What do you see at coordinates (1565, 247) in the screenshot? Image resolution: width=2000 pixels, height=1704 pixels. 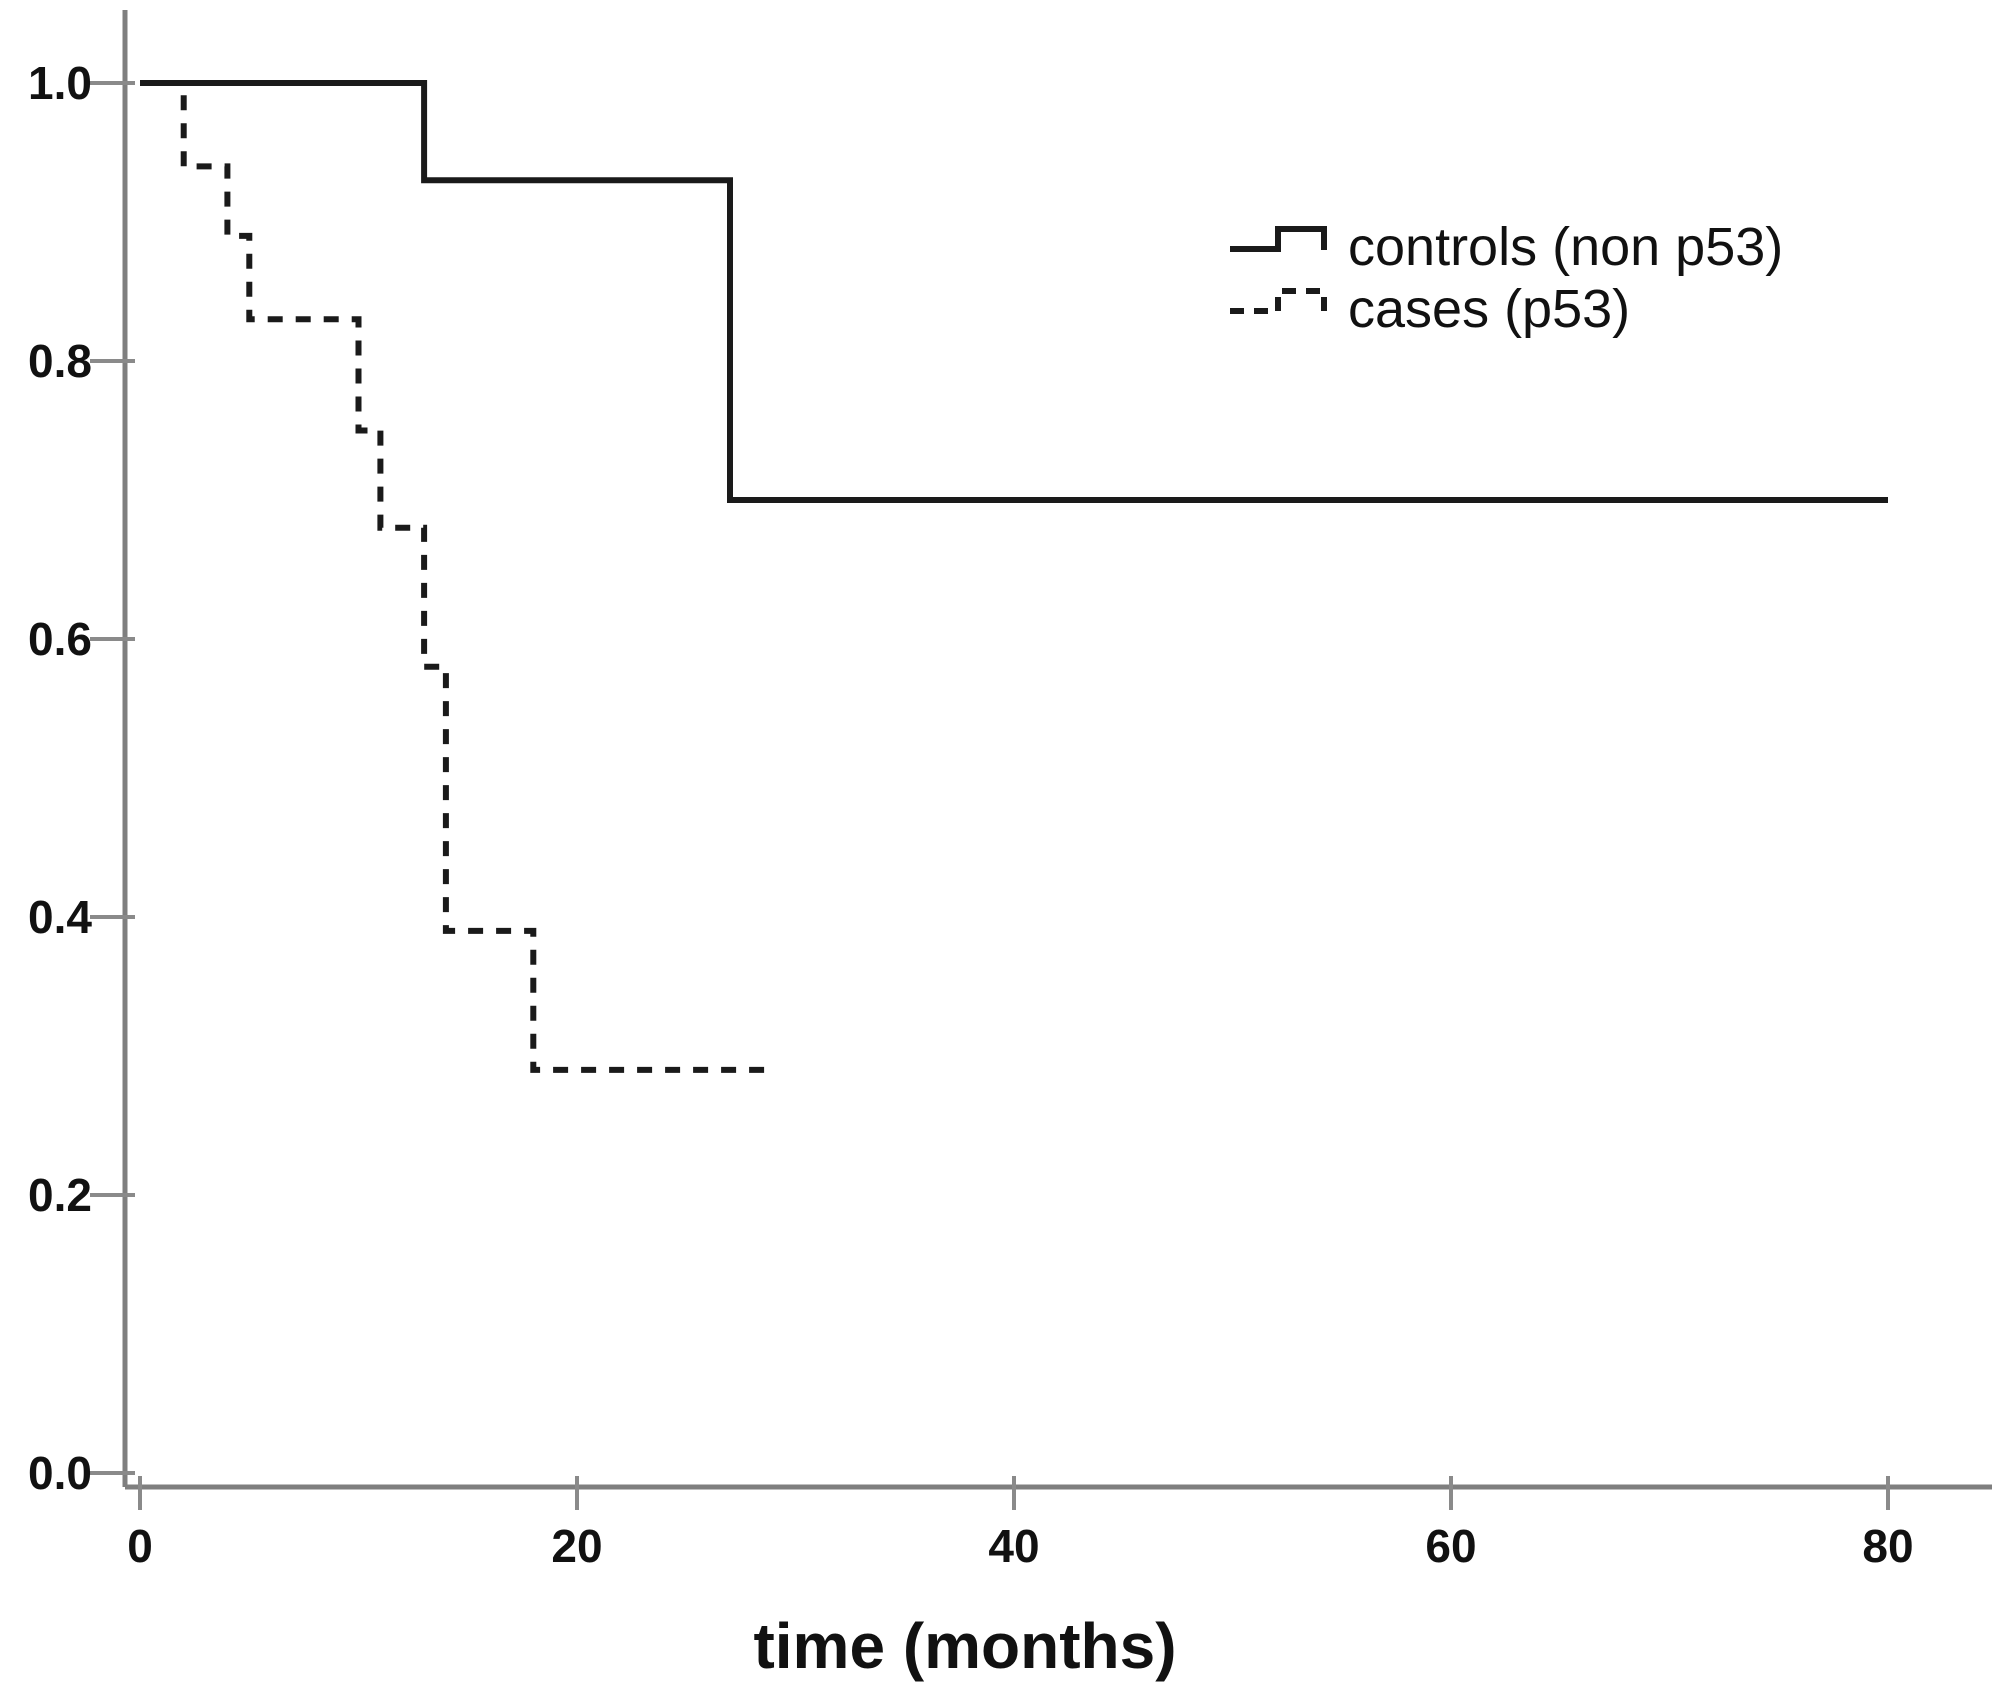 I see `legend-label: controls (non p53)` at bounding box center [1565, 247].